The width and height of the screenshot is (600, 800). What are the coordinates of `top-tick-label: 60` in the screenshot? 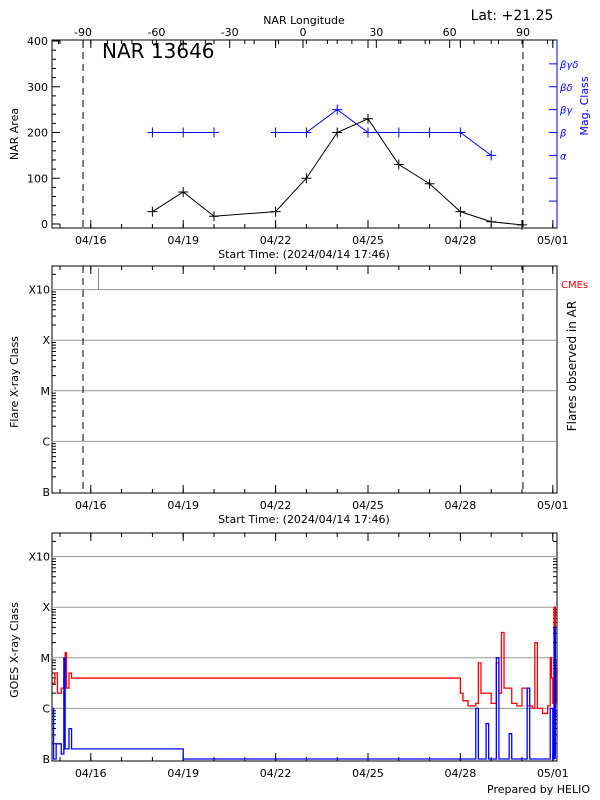 It's located at (450, 32).